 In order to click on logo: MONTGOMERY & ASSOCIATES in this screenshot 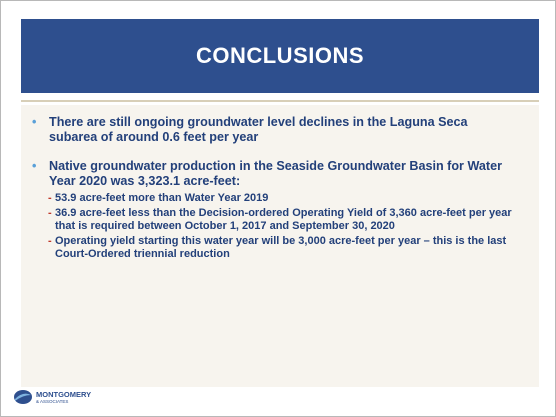, I will do `click(52, 397)`.